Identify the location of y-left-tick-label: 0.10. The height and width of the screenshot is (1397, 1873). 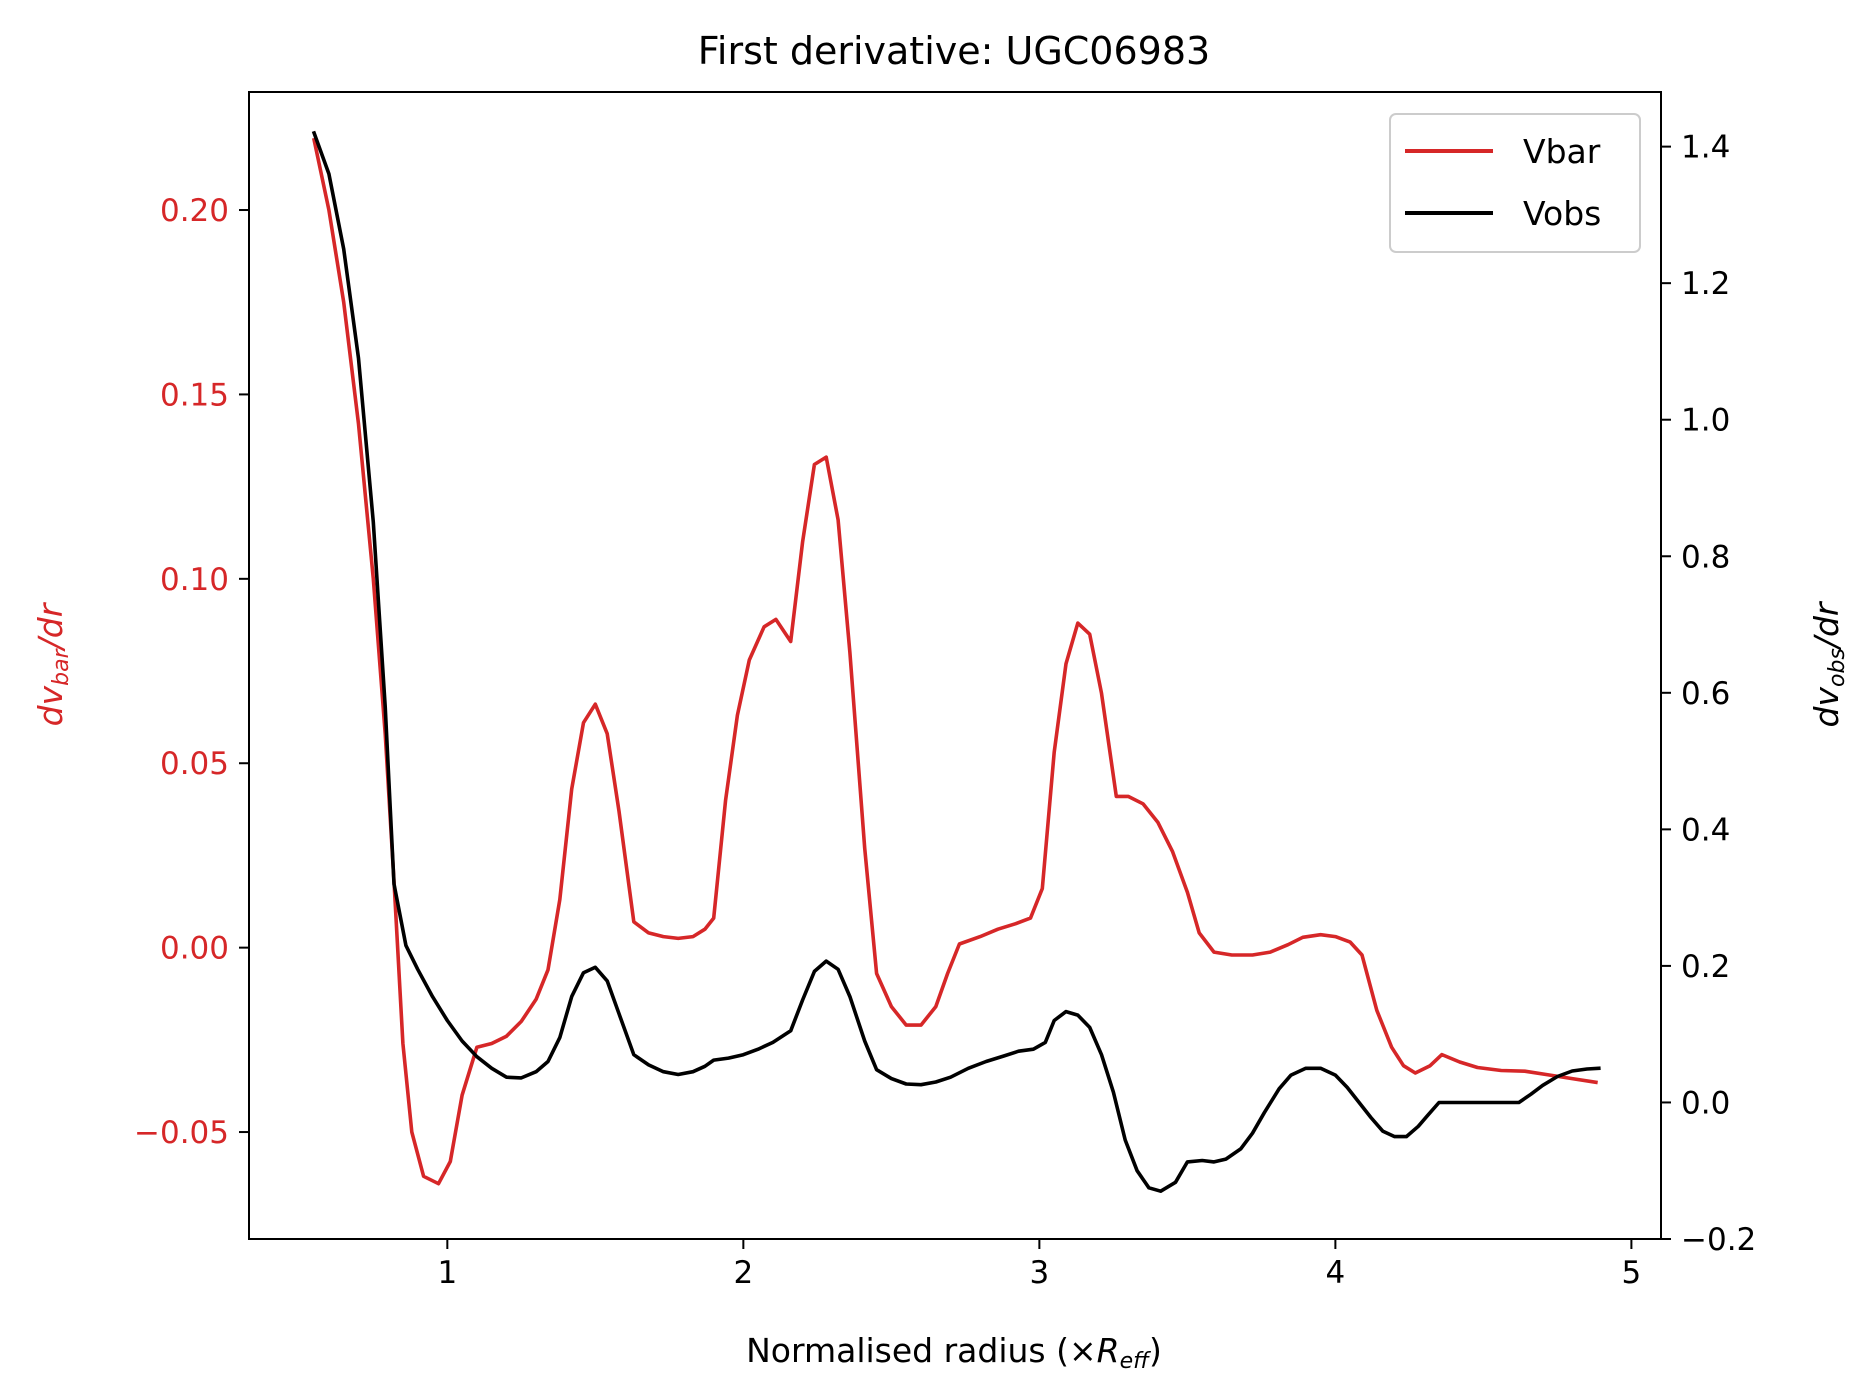
(194, 580).